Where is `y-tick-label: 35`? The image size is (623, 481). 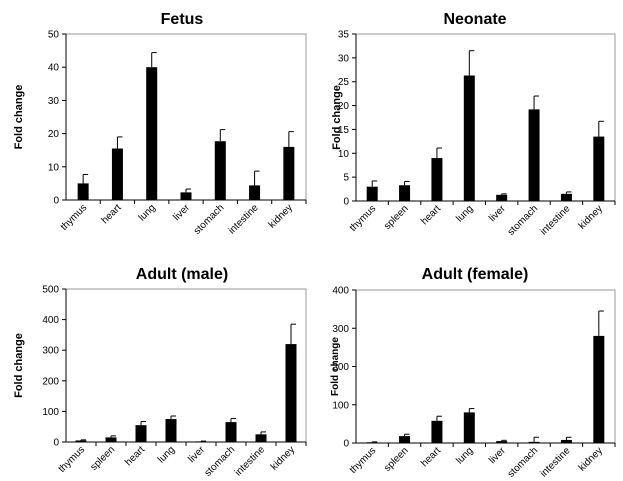
y-tick-label: 35 is located at coordinates (344, 35).